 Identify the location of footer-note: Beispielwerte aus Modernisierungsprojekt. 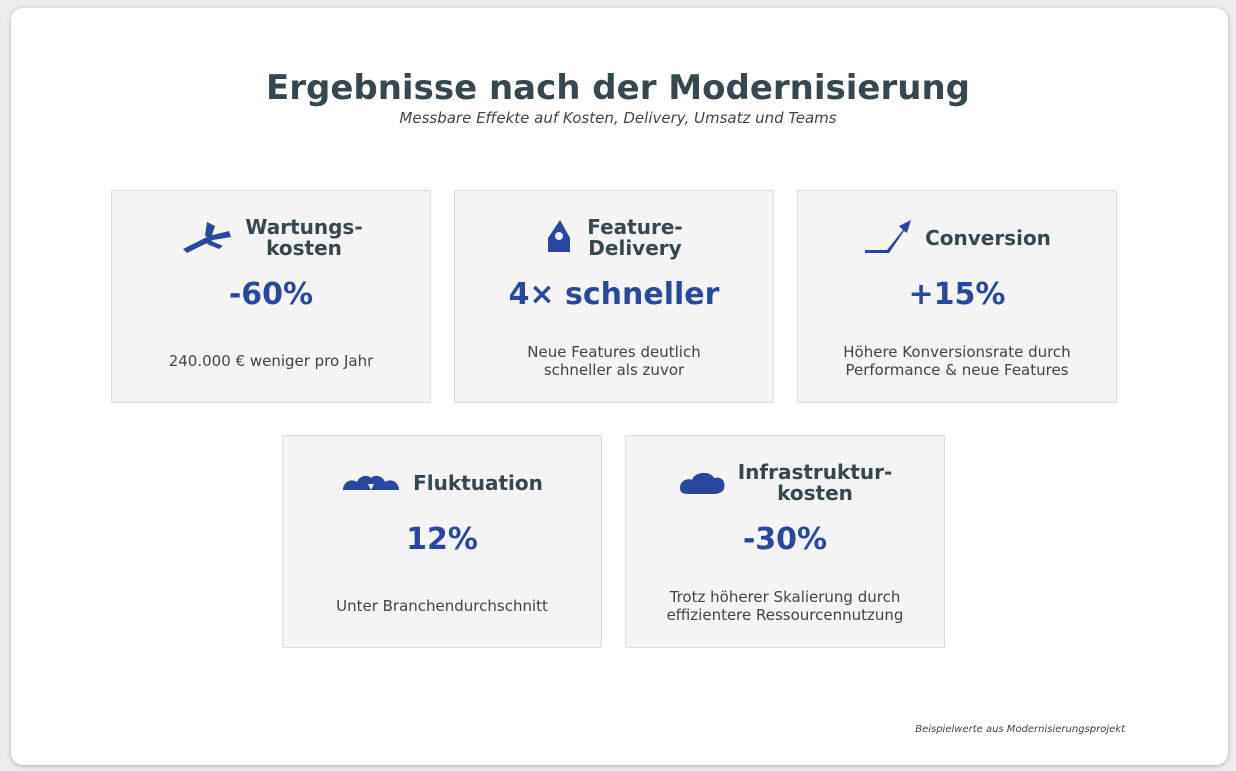
(1020, 729).